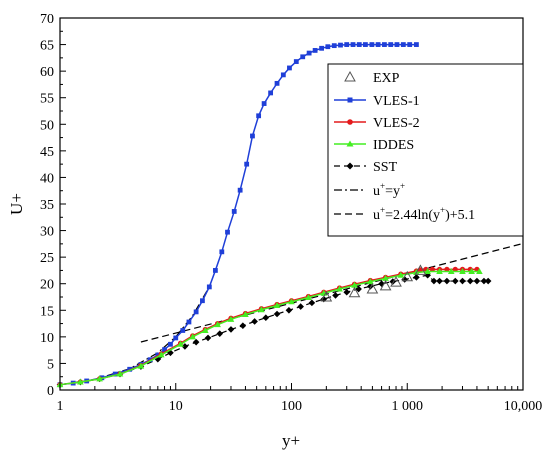 This screenshot has height=458, width=550. What do you see at coordinates (16, 204) in the screenshot?
I see `y-axis-title: U+` at bounding box center [16, 204].